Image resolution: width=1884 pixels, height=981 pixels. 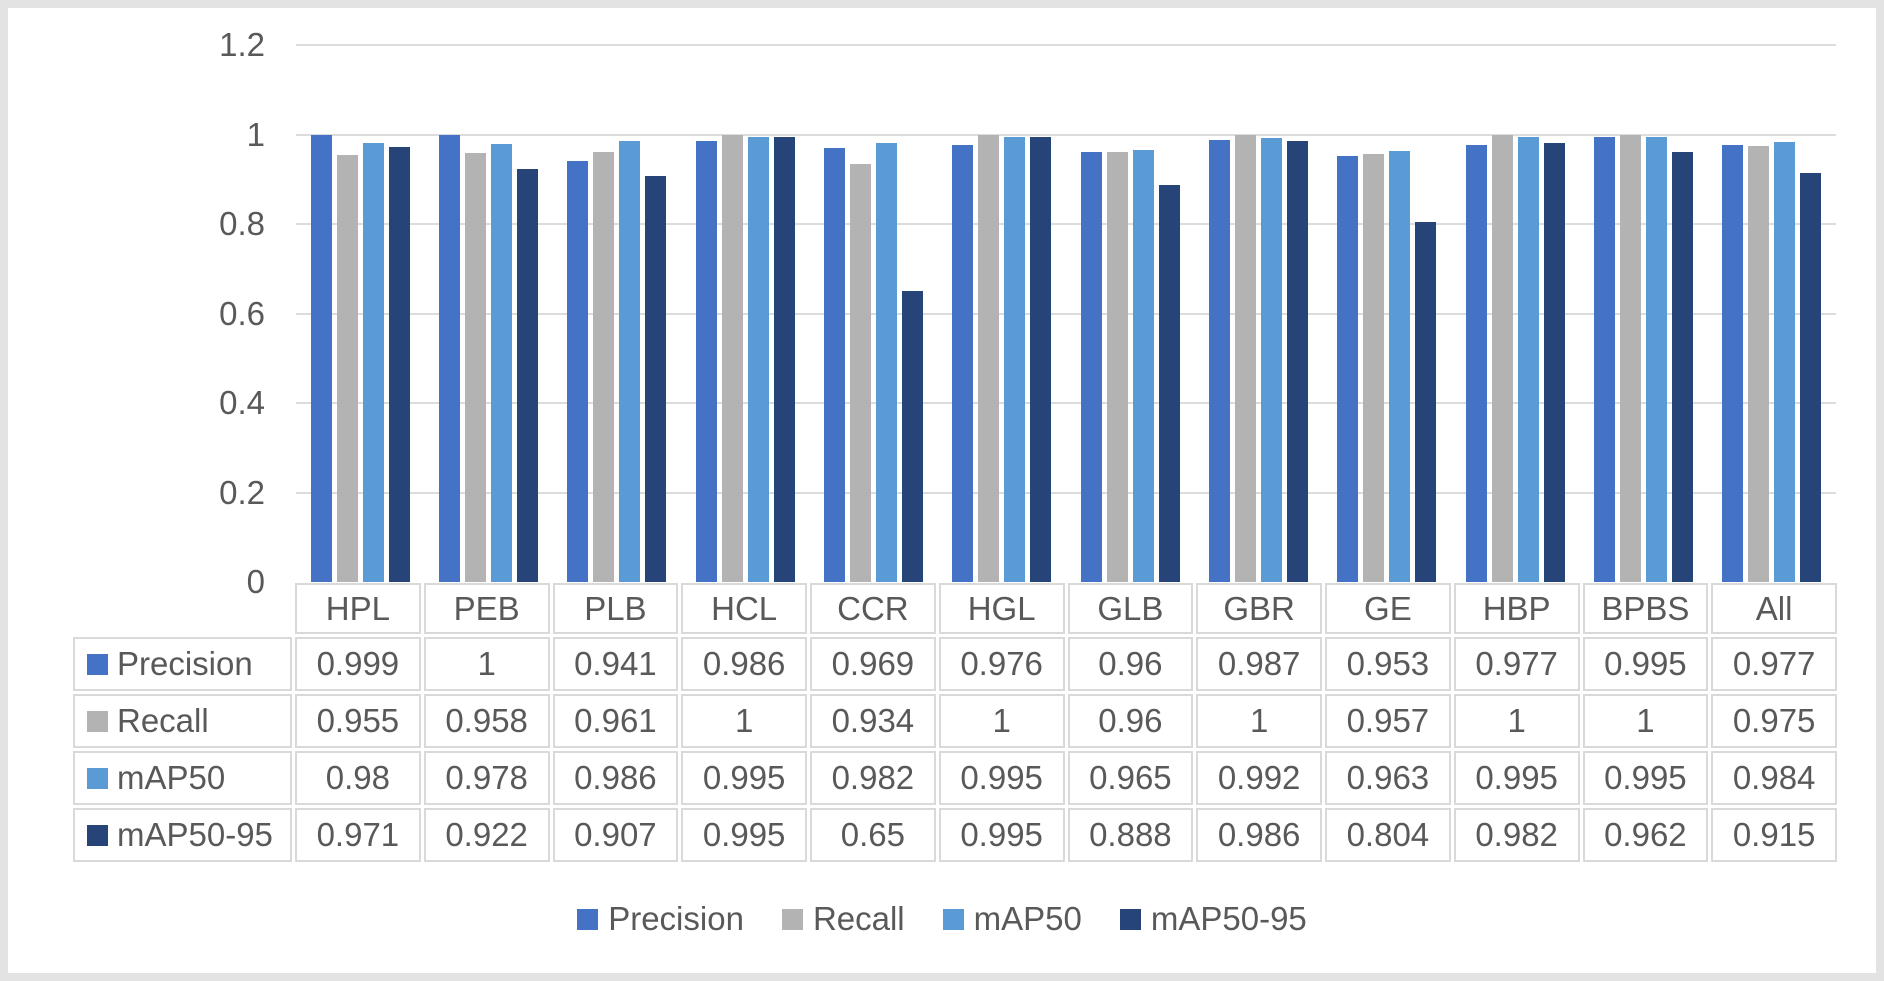 I want to click on category-header-GBR: GBR, so click(x=1259, y=608).